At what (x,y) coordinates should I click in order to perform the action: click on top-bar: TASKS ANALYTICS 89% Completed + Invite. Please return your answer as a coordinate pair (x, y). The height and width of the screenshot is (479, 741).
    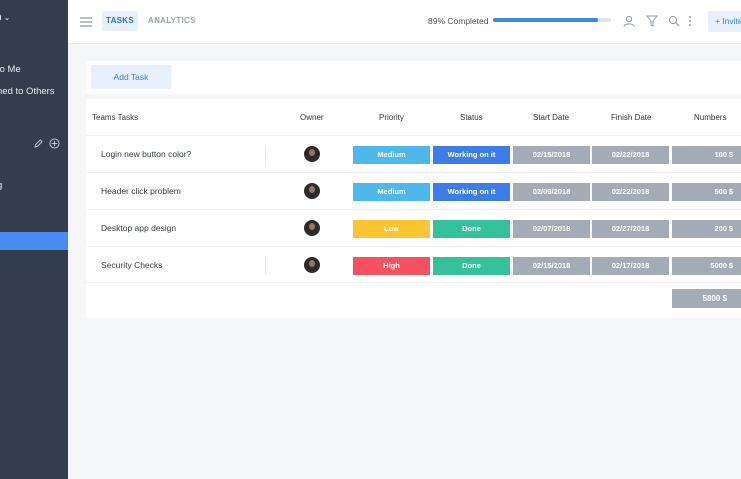
    Looking at the image, I should click on (404, 22).